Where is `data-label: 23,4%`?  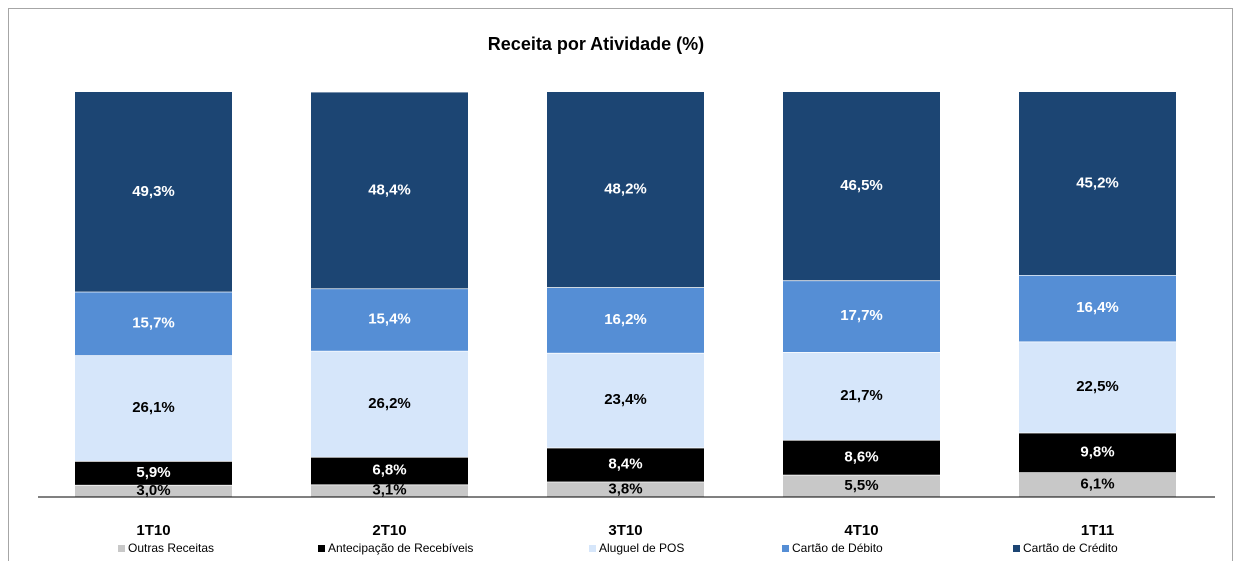
data-label: 23,4% is located at coordinates (625, 399).